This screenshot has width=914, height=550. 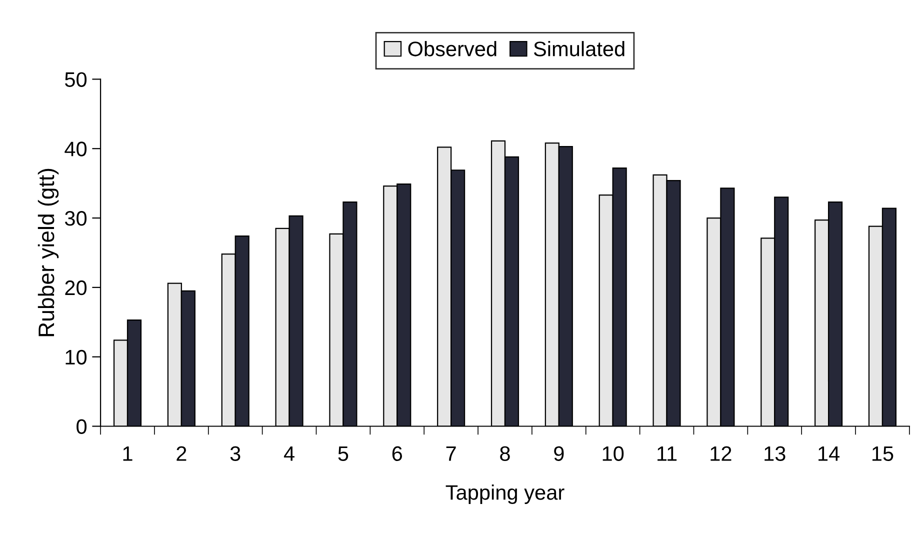 I want to click on x-tick-label: 4, so click(x=289, y=453).